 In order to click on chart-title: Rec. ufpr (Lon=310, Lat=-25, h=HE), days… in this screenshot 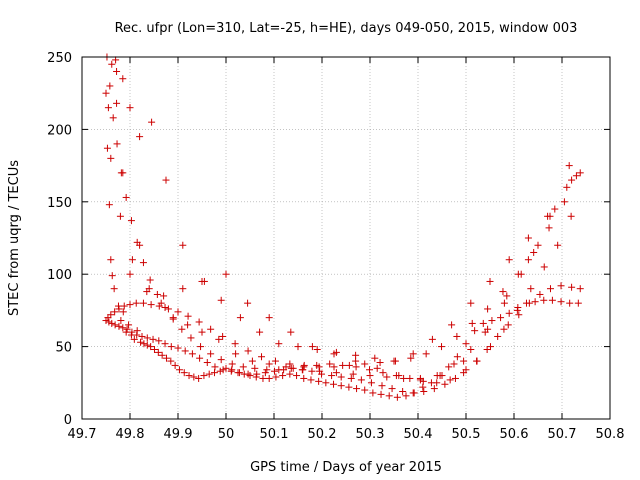, I will do `click(346, 28)`.